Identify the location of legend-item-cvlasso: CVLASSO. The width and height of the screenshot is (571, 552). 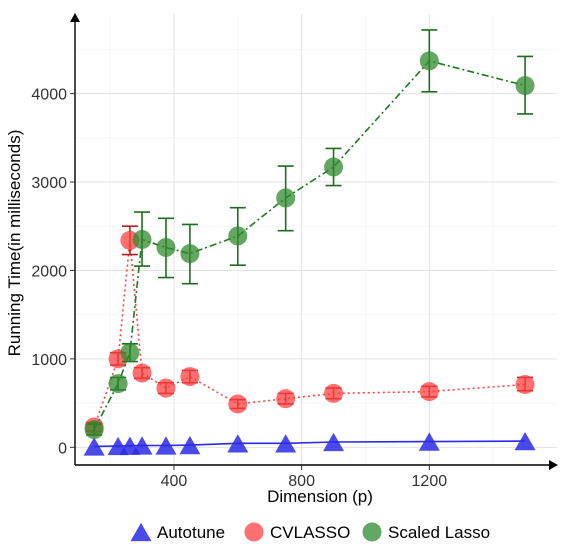
(297, 532).